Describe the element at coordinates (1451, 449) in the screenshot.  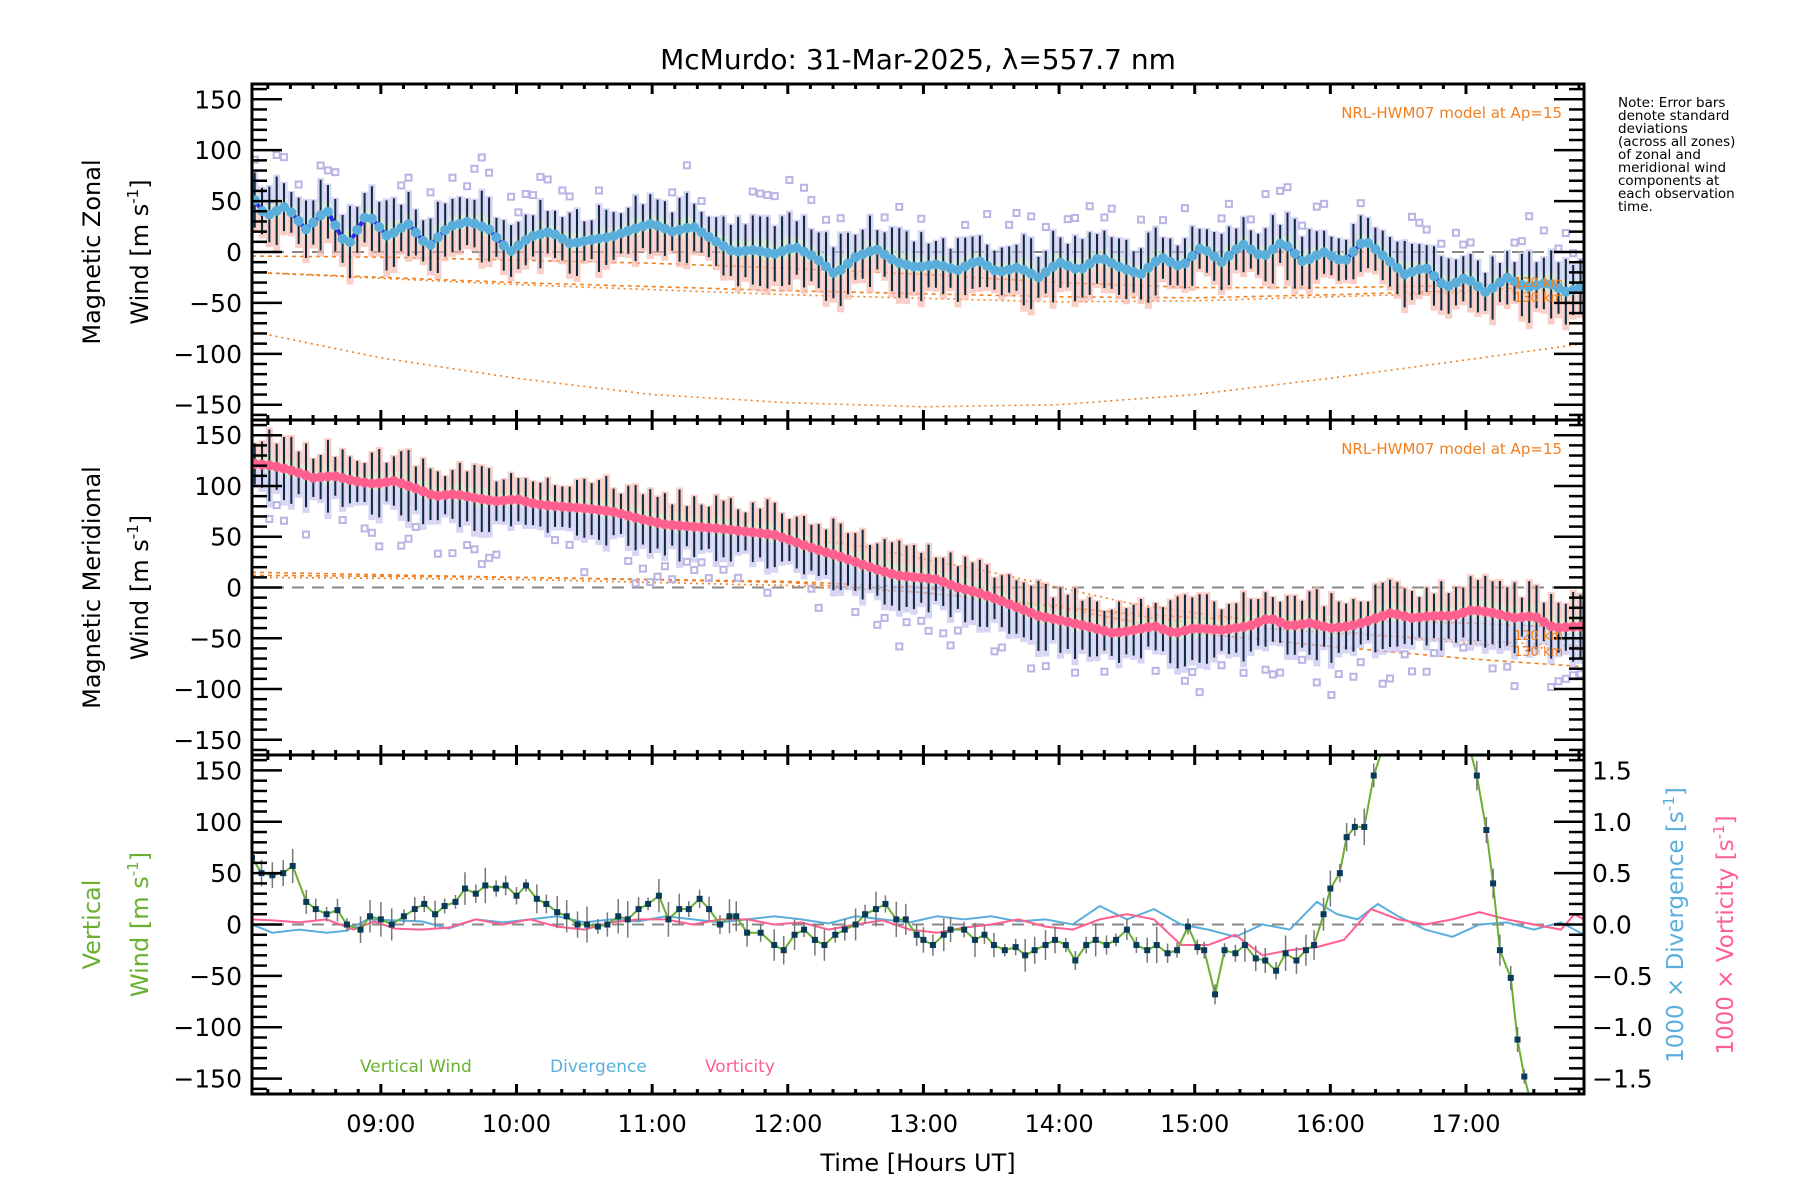
I see `model-label: NRL-HWM07 model at Ap=15` at that location.